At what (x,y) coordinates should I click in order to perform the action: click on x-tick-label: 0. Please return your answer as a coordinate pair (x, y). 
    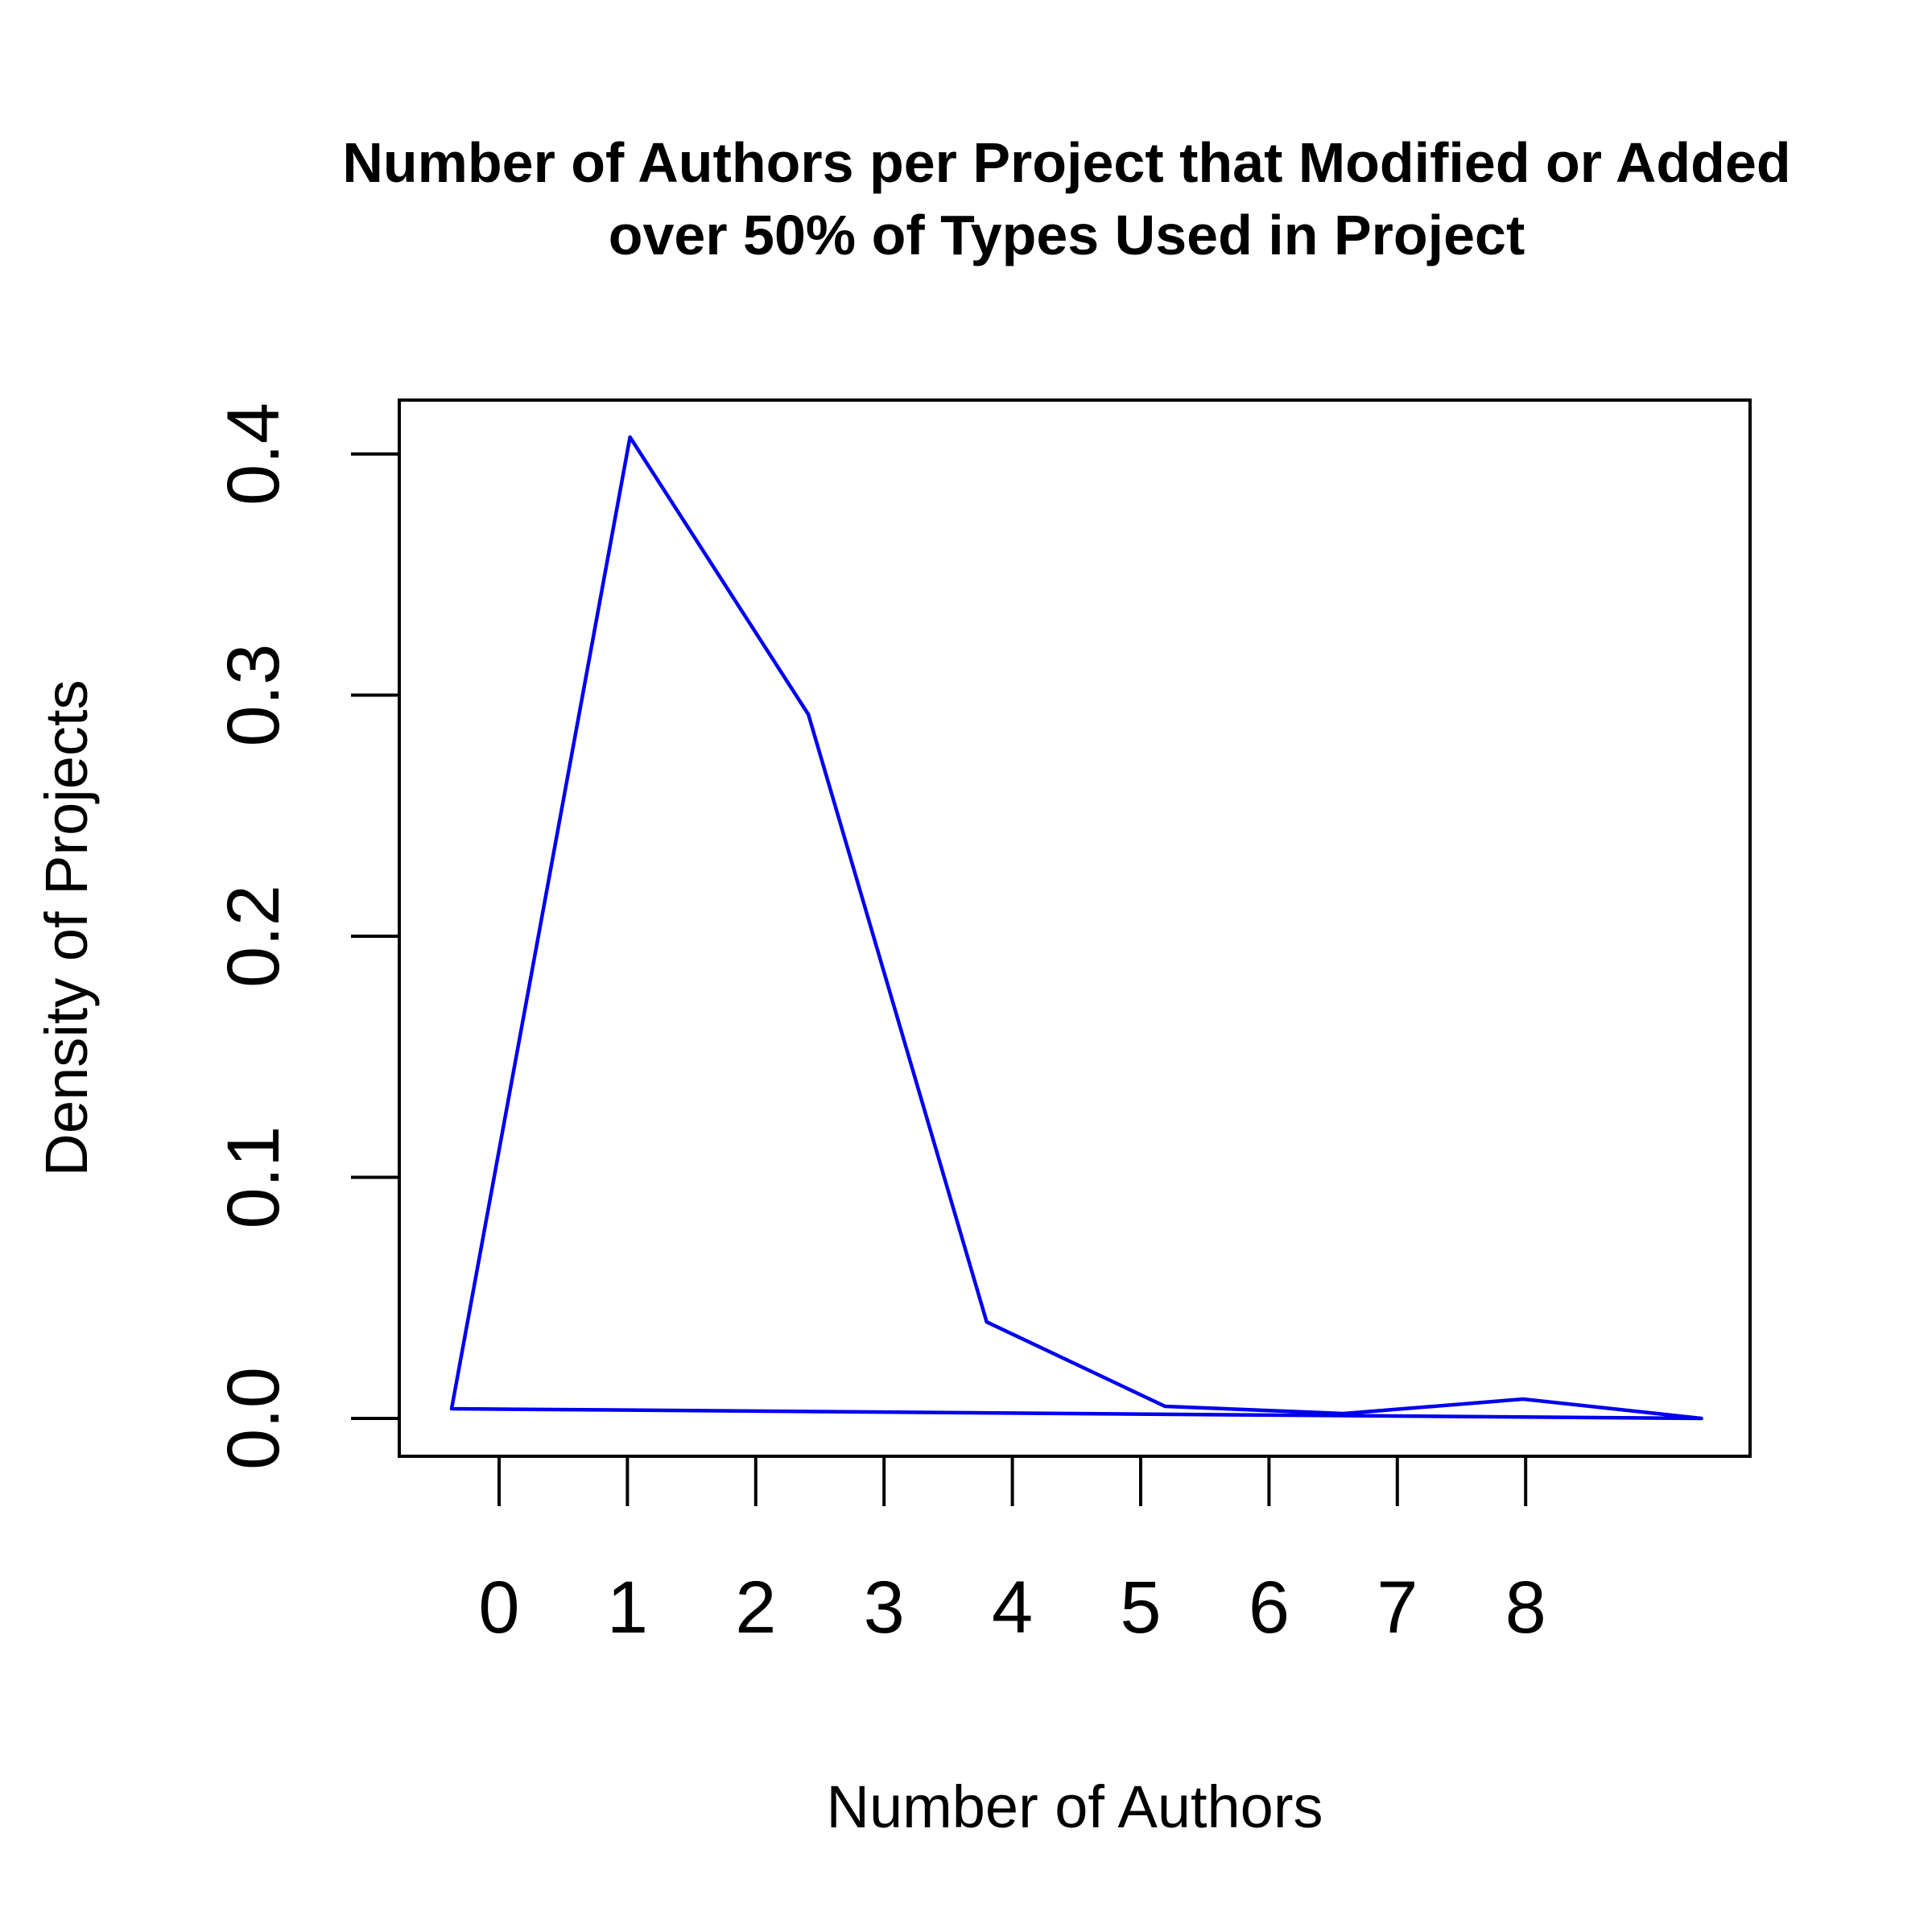
    Looking at the image, I should click on (498, 1608).